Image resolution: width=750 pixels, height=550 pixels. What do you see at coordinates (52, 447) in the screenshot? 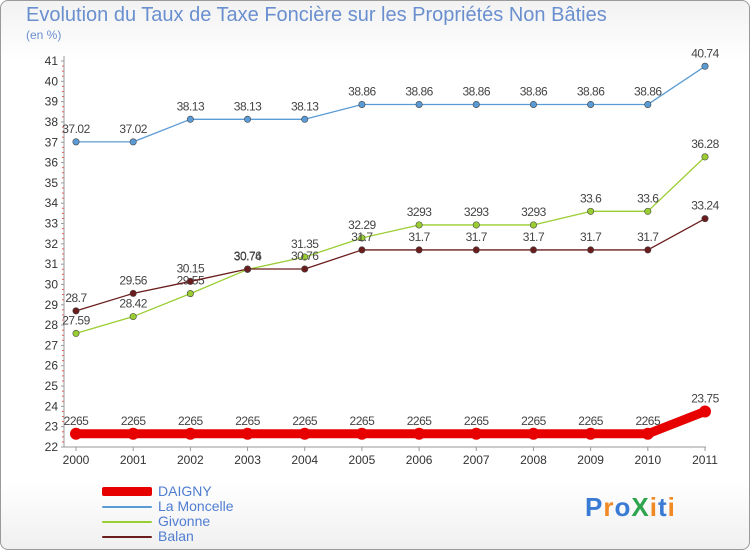
I see `y-tick-label: 22` at bounding box center [52, 447].